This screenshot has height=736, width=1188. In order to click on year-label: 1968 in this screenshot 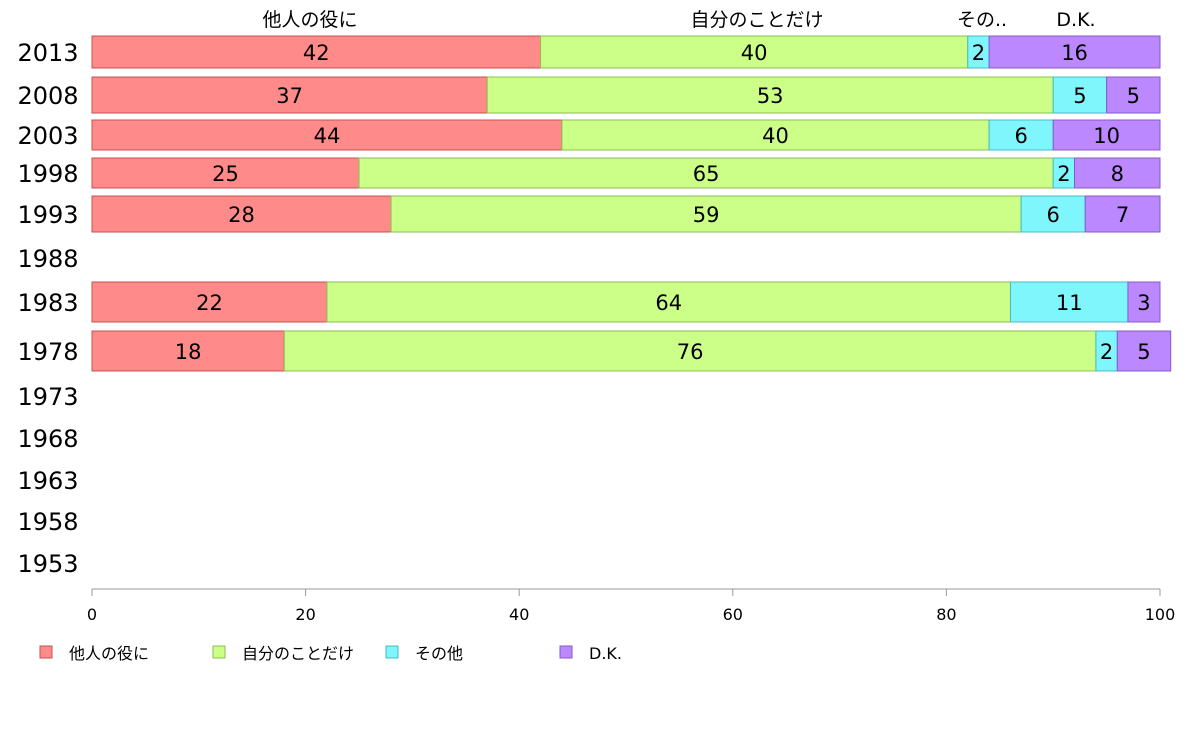, I will do `click(47, 439)`.